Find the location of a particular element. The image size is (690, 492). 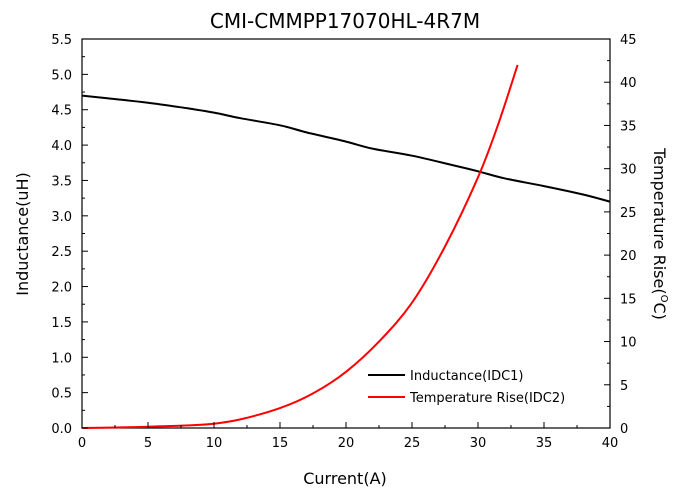

chart-title: CMI-CMMPP17070HL-4R7M is located at coordinates (345, 21).